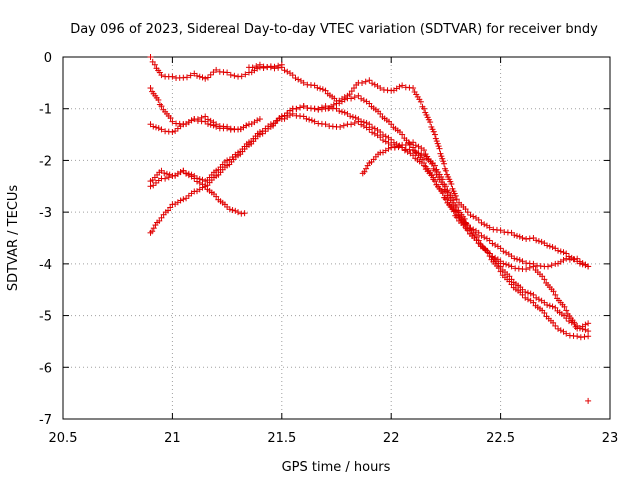  Describe the element at coordinates (13, 238) in the screenshot. I see `y-axis-label: SDTVAR / TECUs` at that location.